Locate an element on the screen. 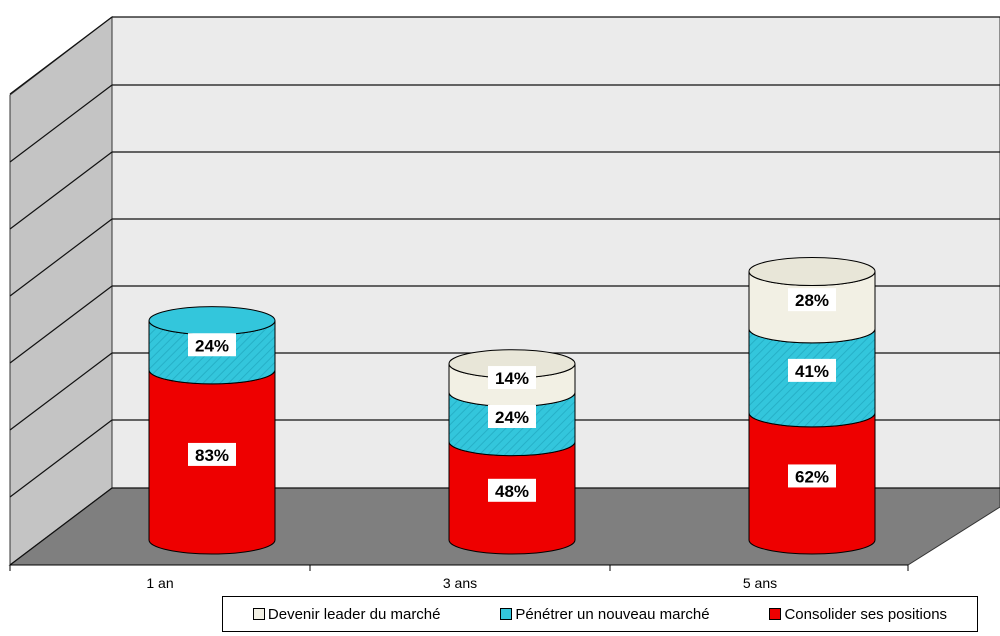 Image resolution: width=1000 pixels, height=636 pixels. value-label: 28% is located at coordinates (812, 300).